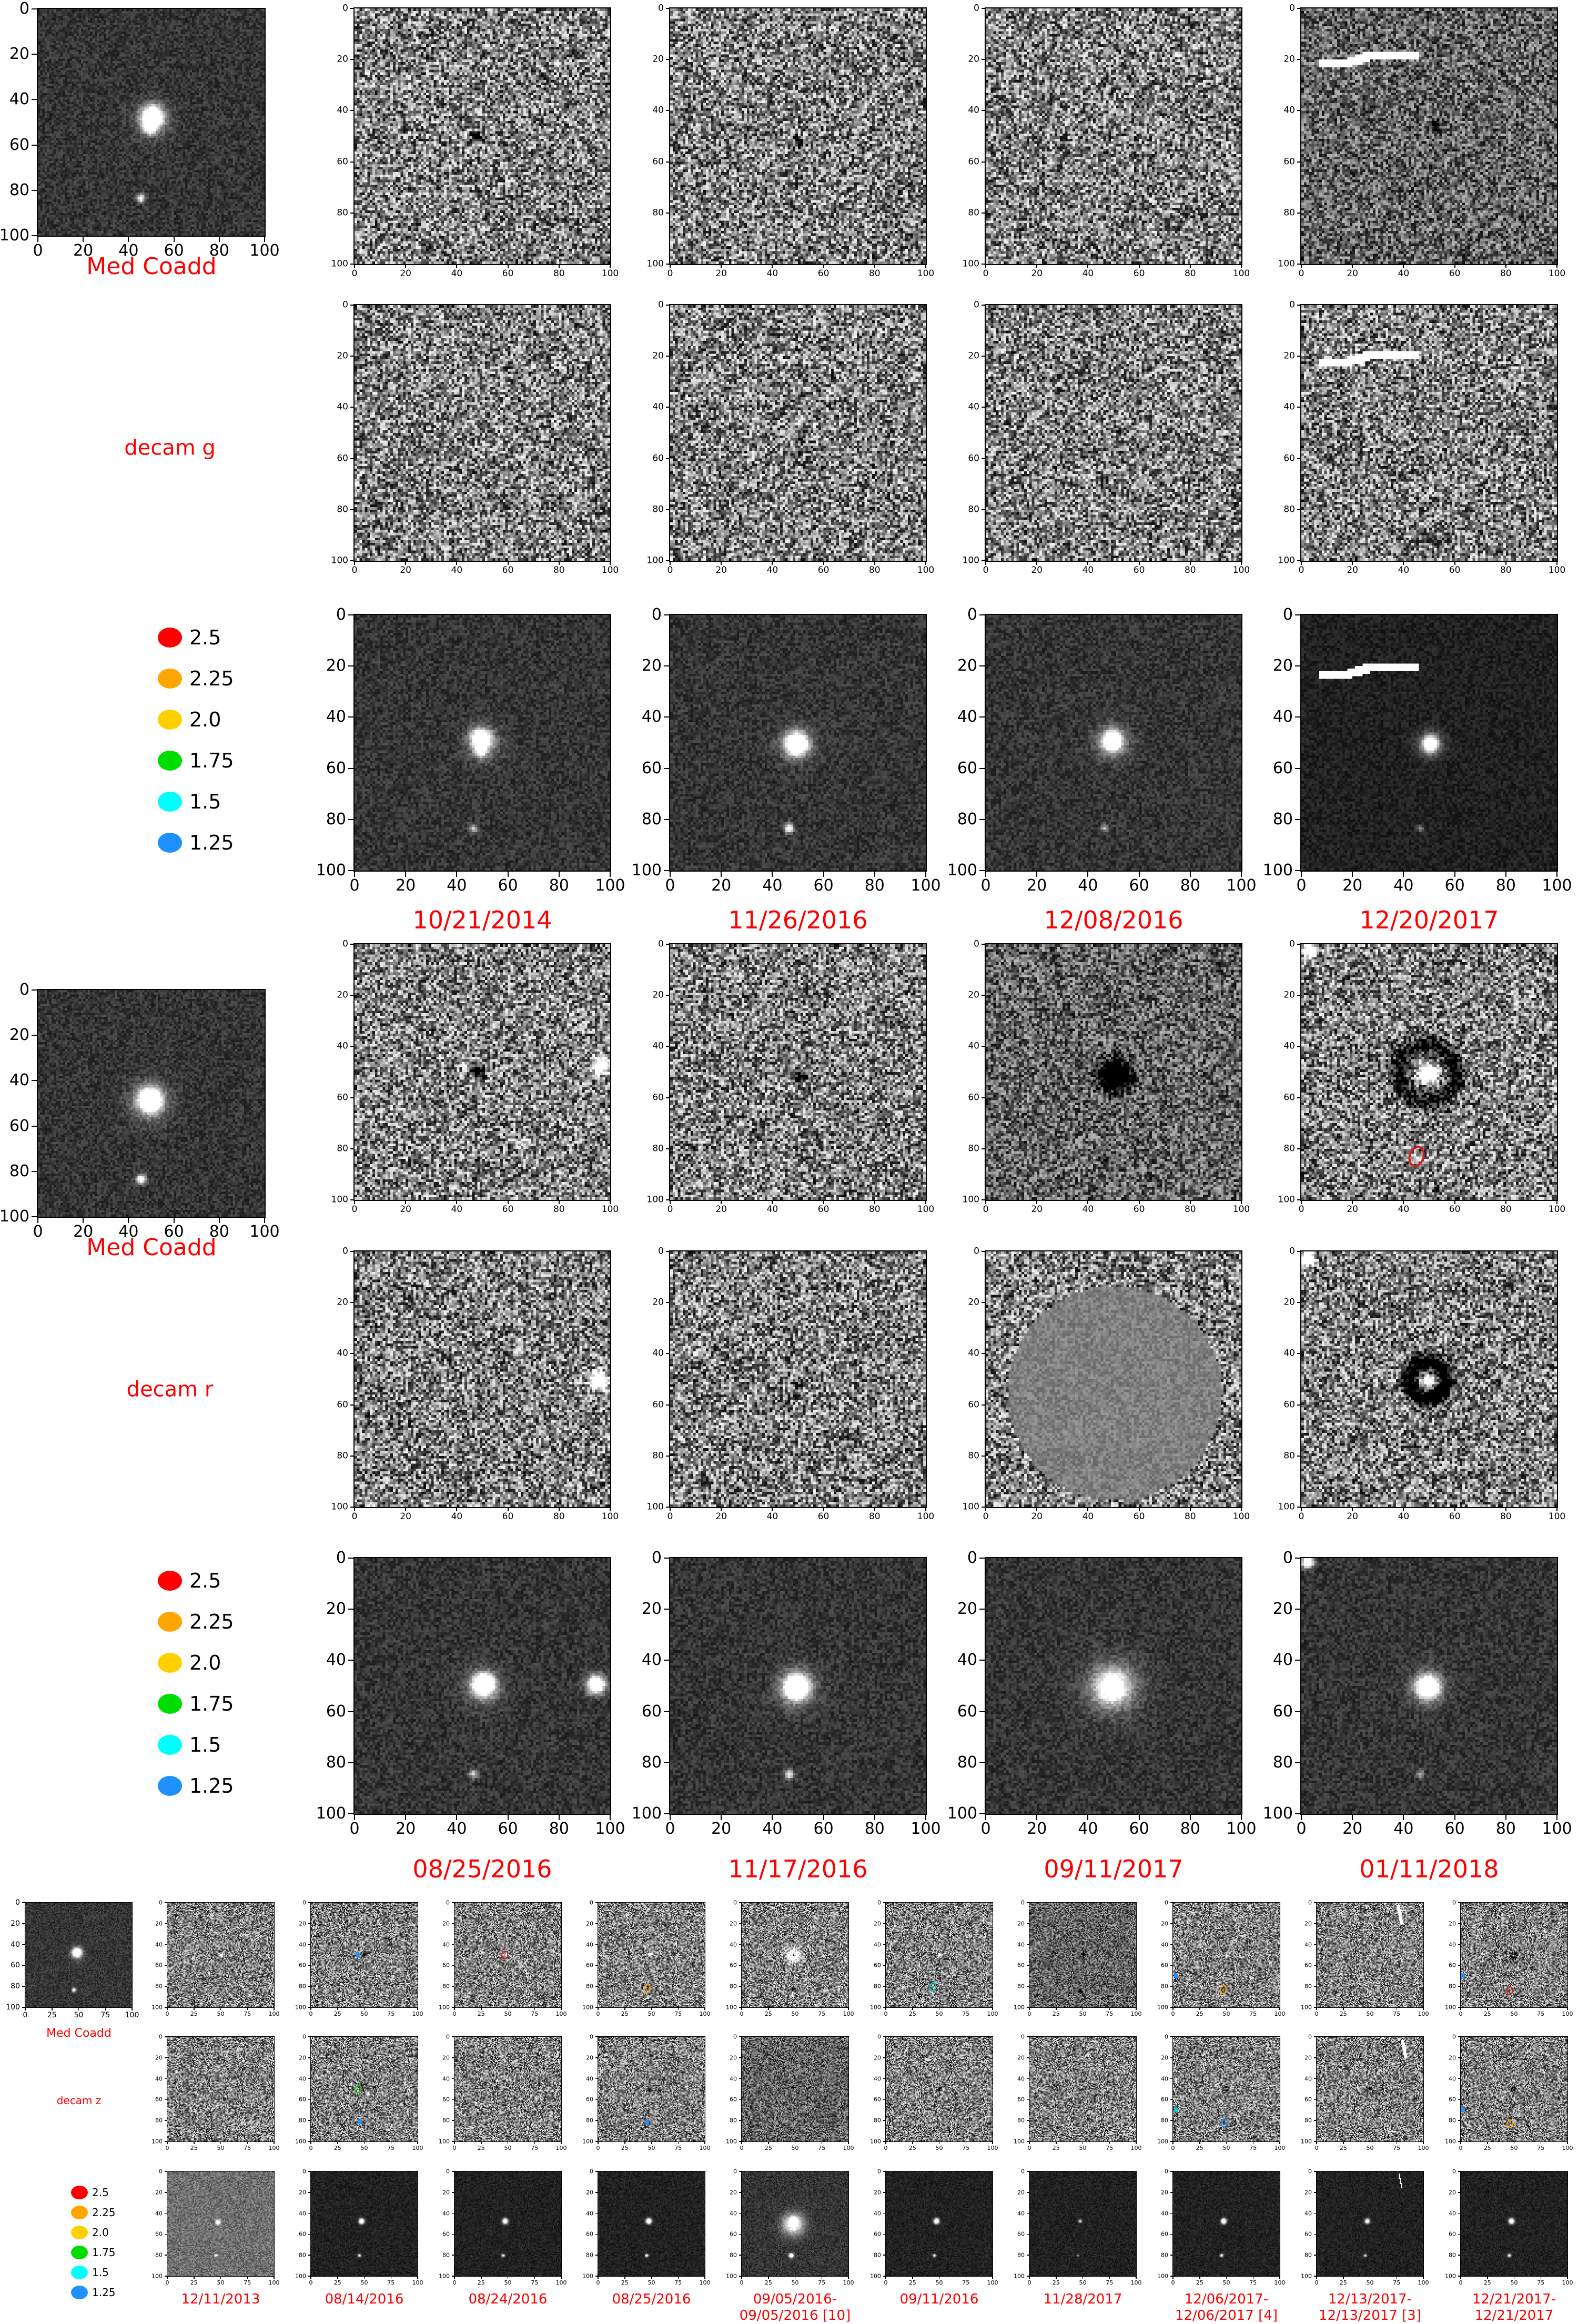  What do you see at coordinates (1509, 1959) in the screenshot?
I see `panel-z-r1-c10: 0 25 50 75 100 0 20 40 60 80 100` at bounding box center [1509, 1959].